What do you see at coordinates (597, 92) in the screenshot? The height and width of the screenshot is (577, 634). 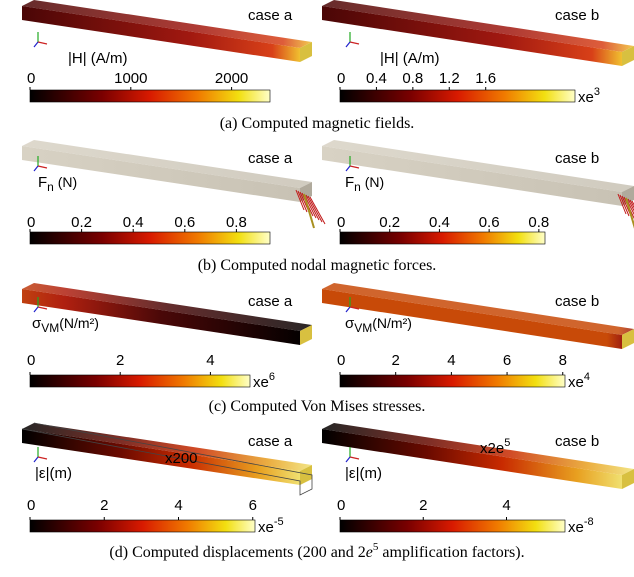 I see `exponent-power: 3` at bounding box center [597, 92].